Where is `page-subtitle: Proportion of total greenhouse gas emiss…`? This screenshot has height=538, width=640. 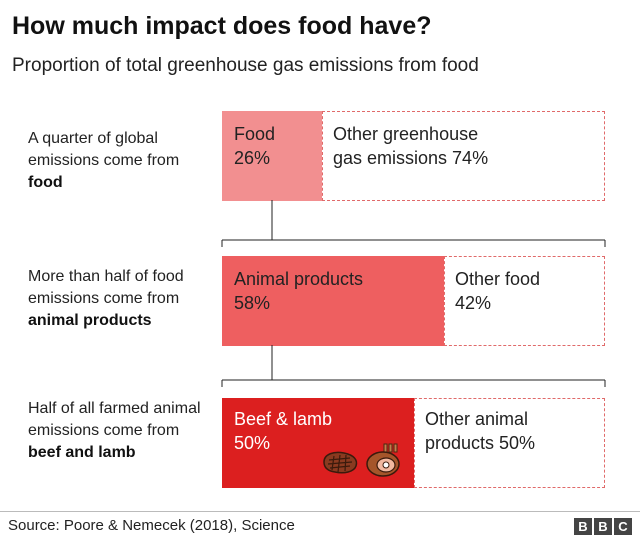
page-subtitle: Proportion of total greenhouse gas emiss… is located at coordinates (245, 65).